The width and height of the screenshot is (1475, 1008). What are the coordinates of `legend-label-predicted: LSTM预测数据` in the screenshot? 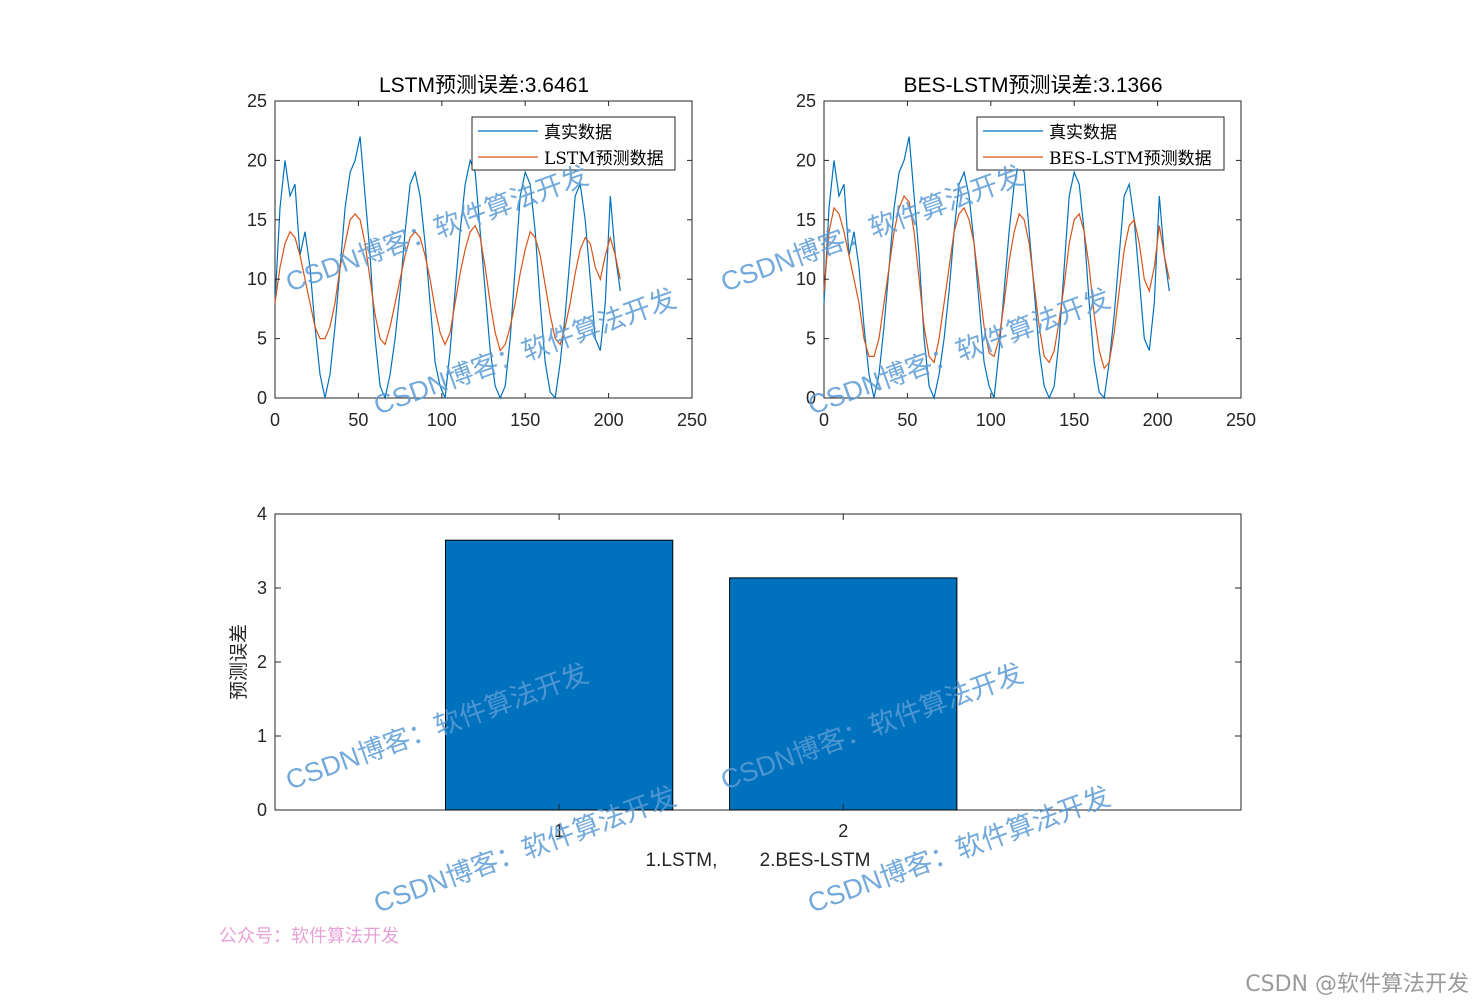 It's located at (604, 159).